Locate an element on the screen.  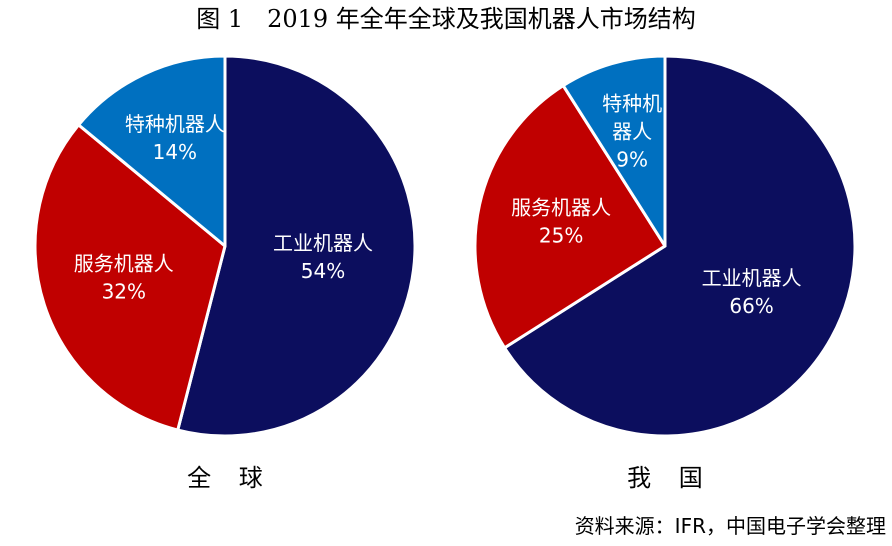
slice-value-label-global-0: 54% is located at coordinates (323, 271).